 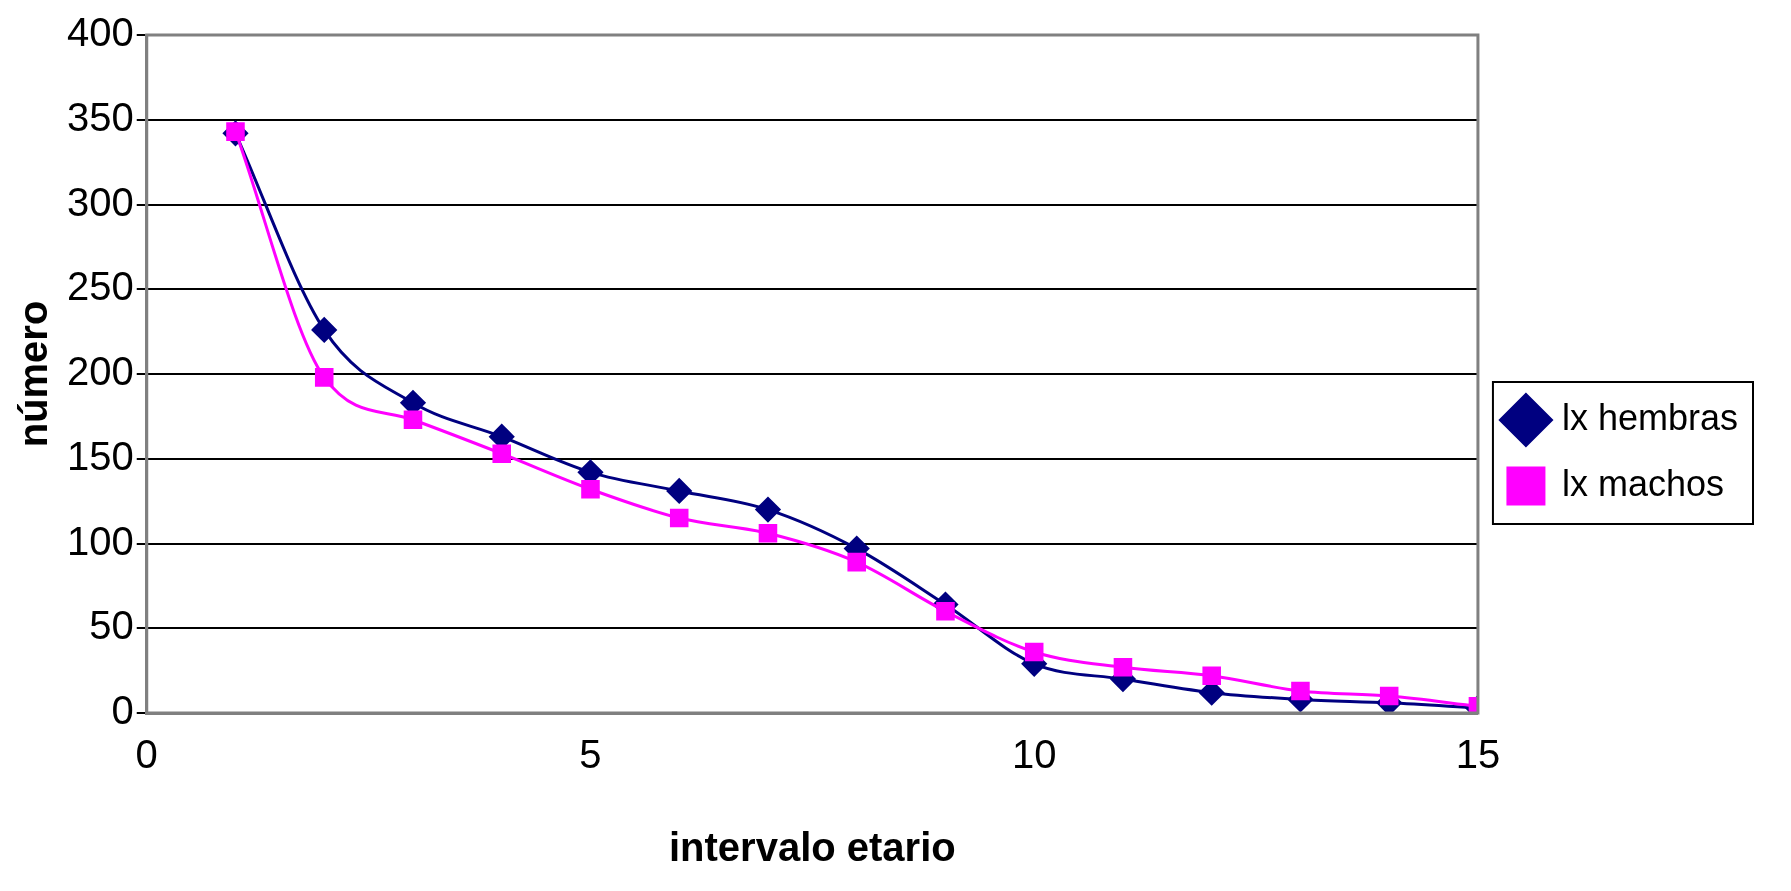 I want to click on y-tick-label: 200, so click(x=100, y=371).